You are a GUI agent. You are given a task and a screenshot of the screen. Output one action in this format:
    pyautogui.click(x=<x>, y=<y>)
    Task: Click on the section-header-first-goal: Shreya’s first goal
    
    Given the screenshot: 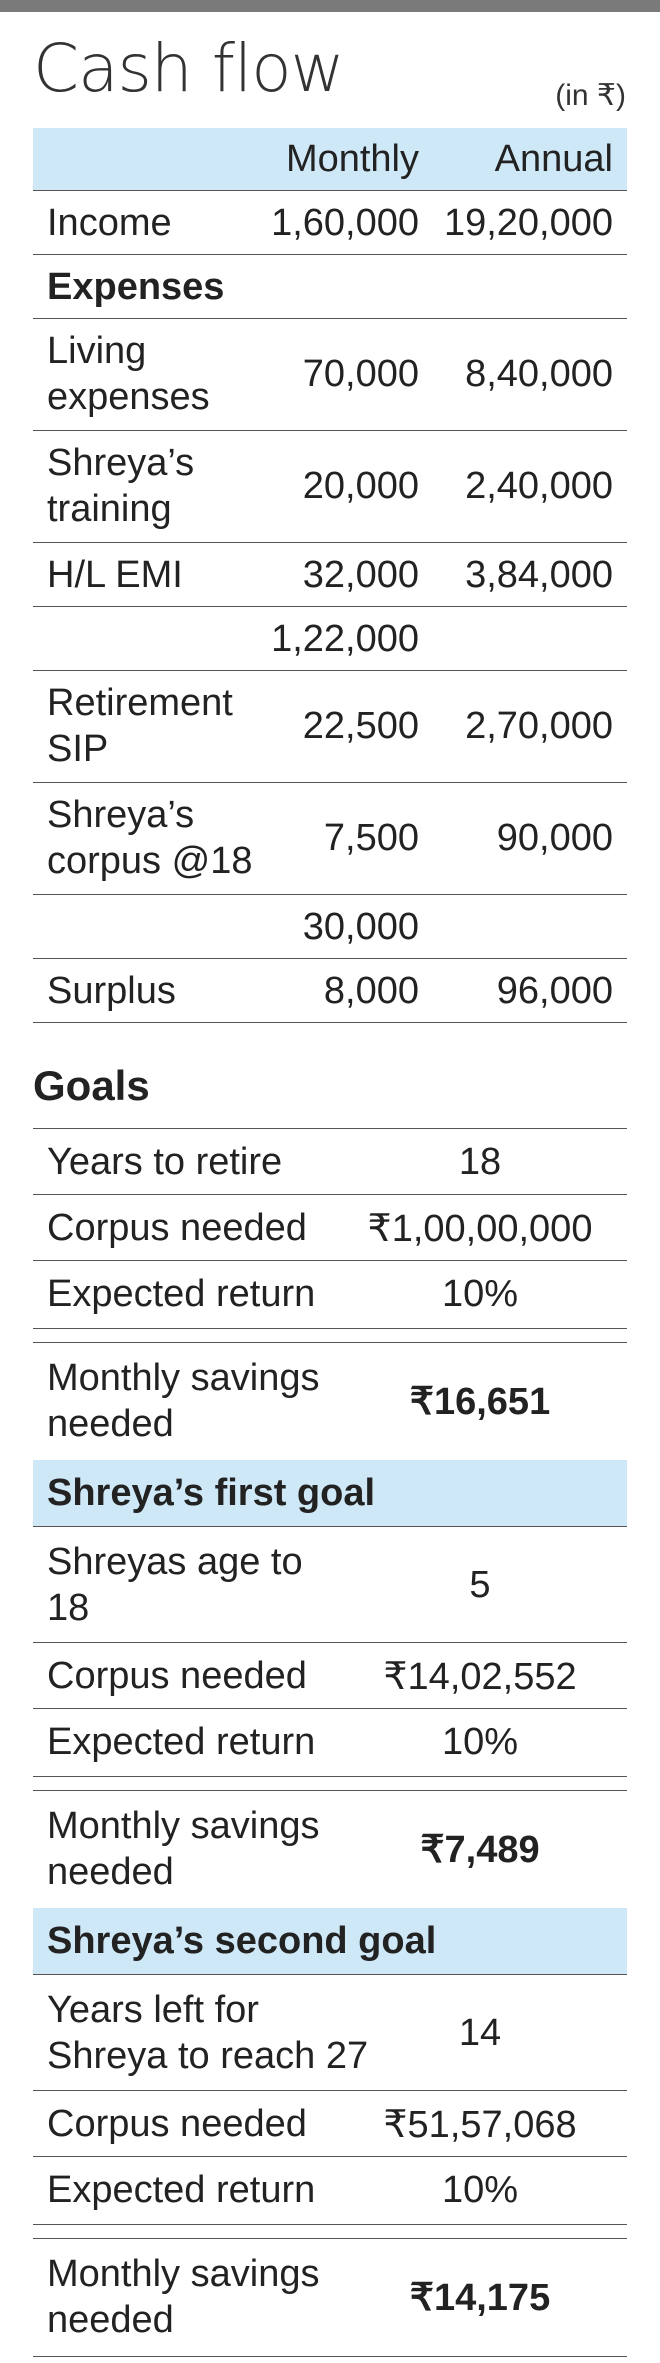 What is the action you would take?
    pyautogui.click(x=330, y=1493)
    